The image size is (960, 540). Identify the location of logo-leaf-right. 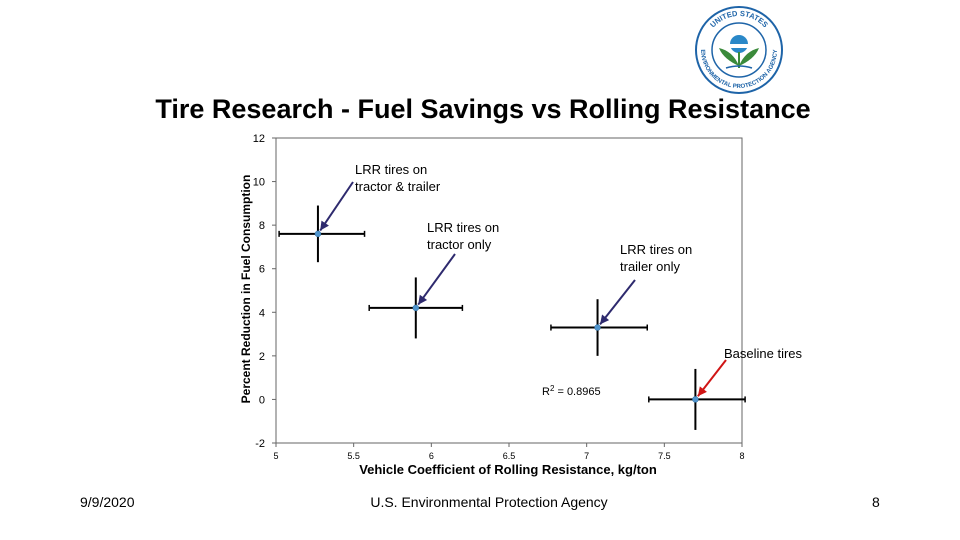
(749, 57).